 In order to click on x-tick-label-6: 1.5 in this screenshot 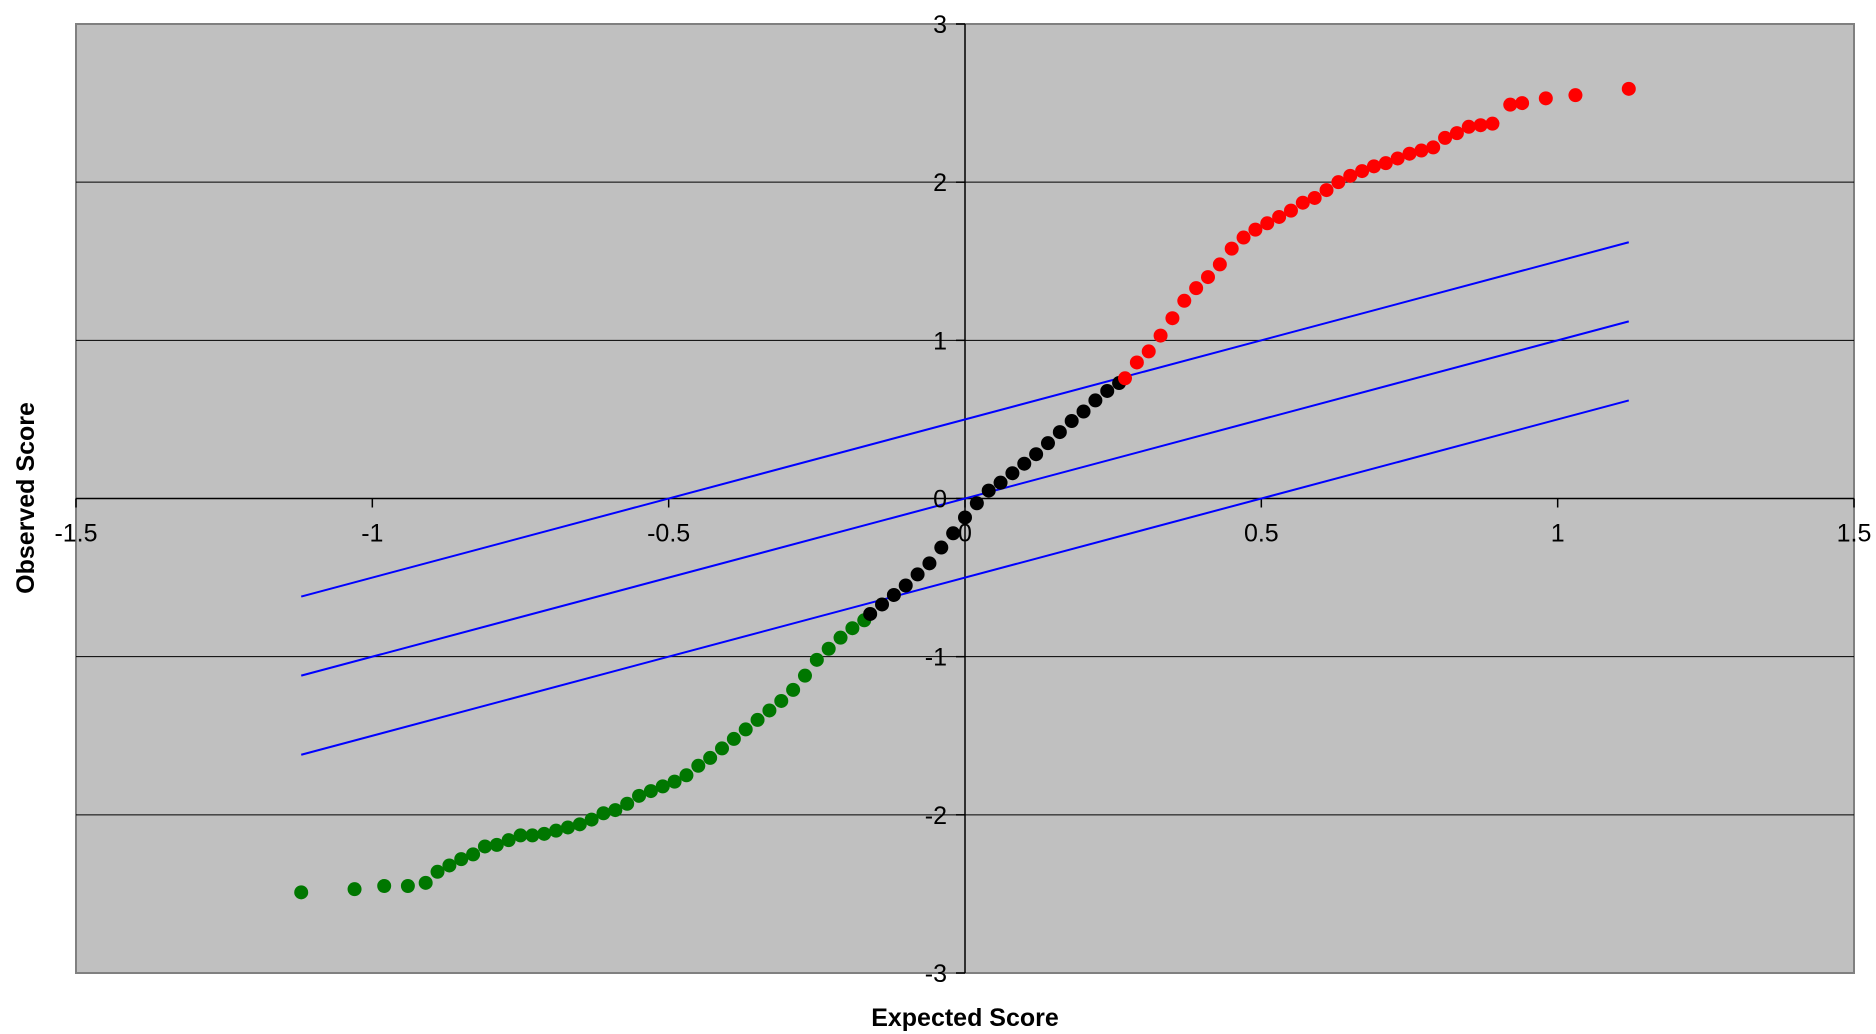, I will do `click(1854, 534)`.